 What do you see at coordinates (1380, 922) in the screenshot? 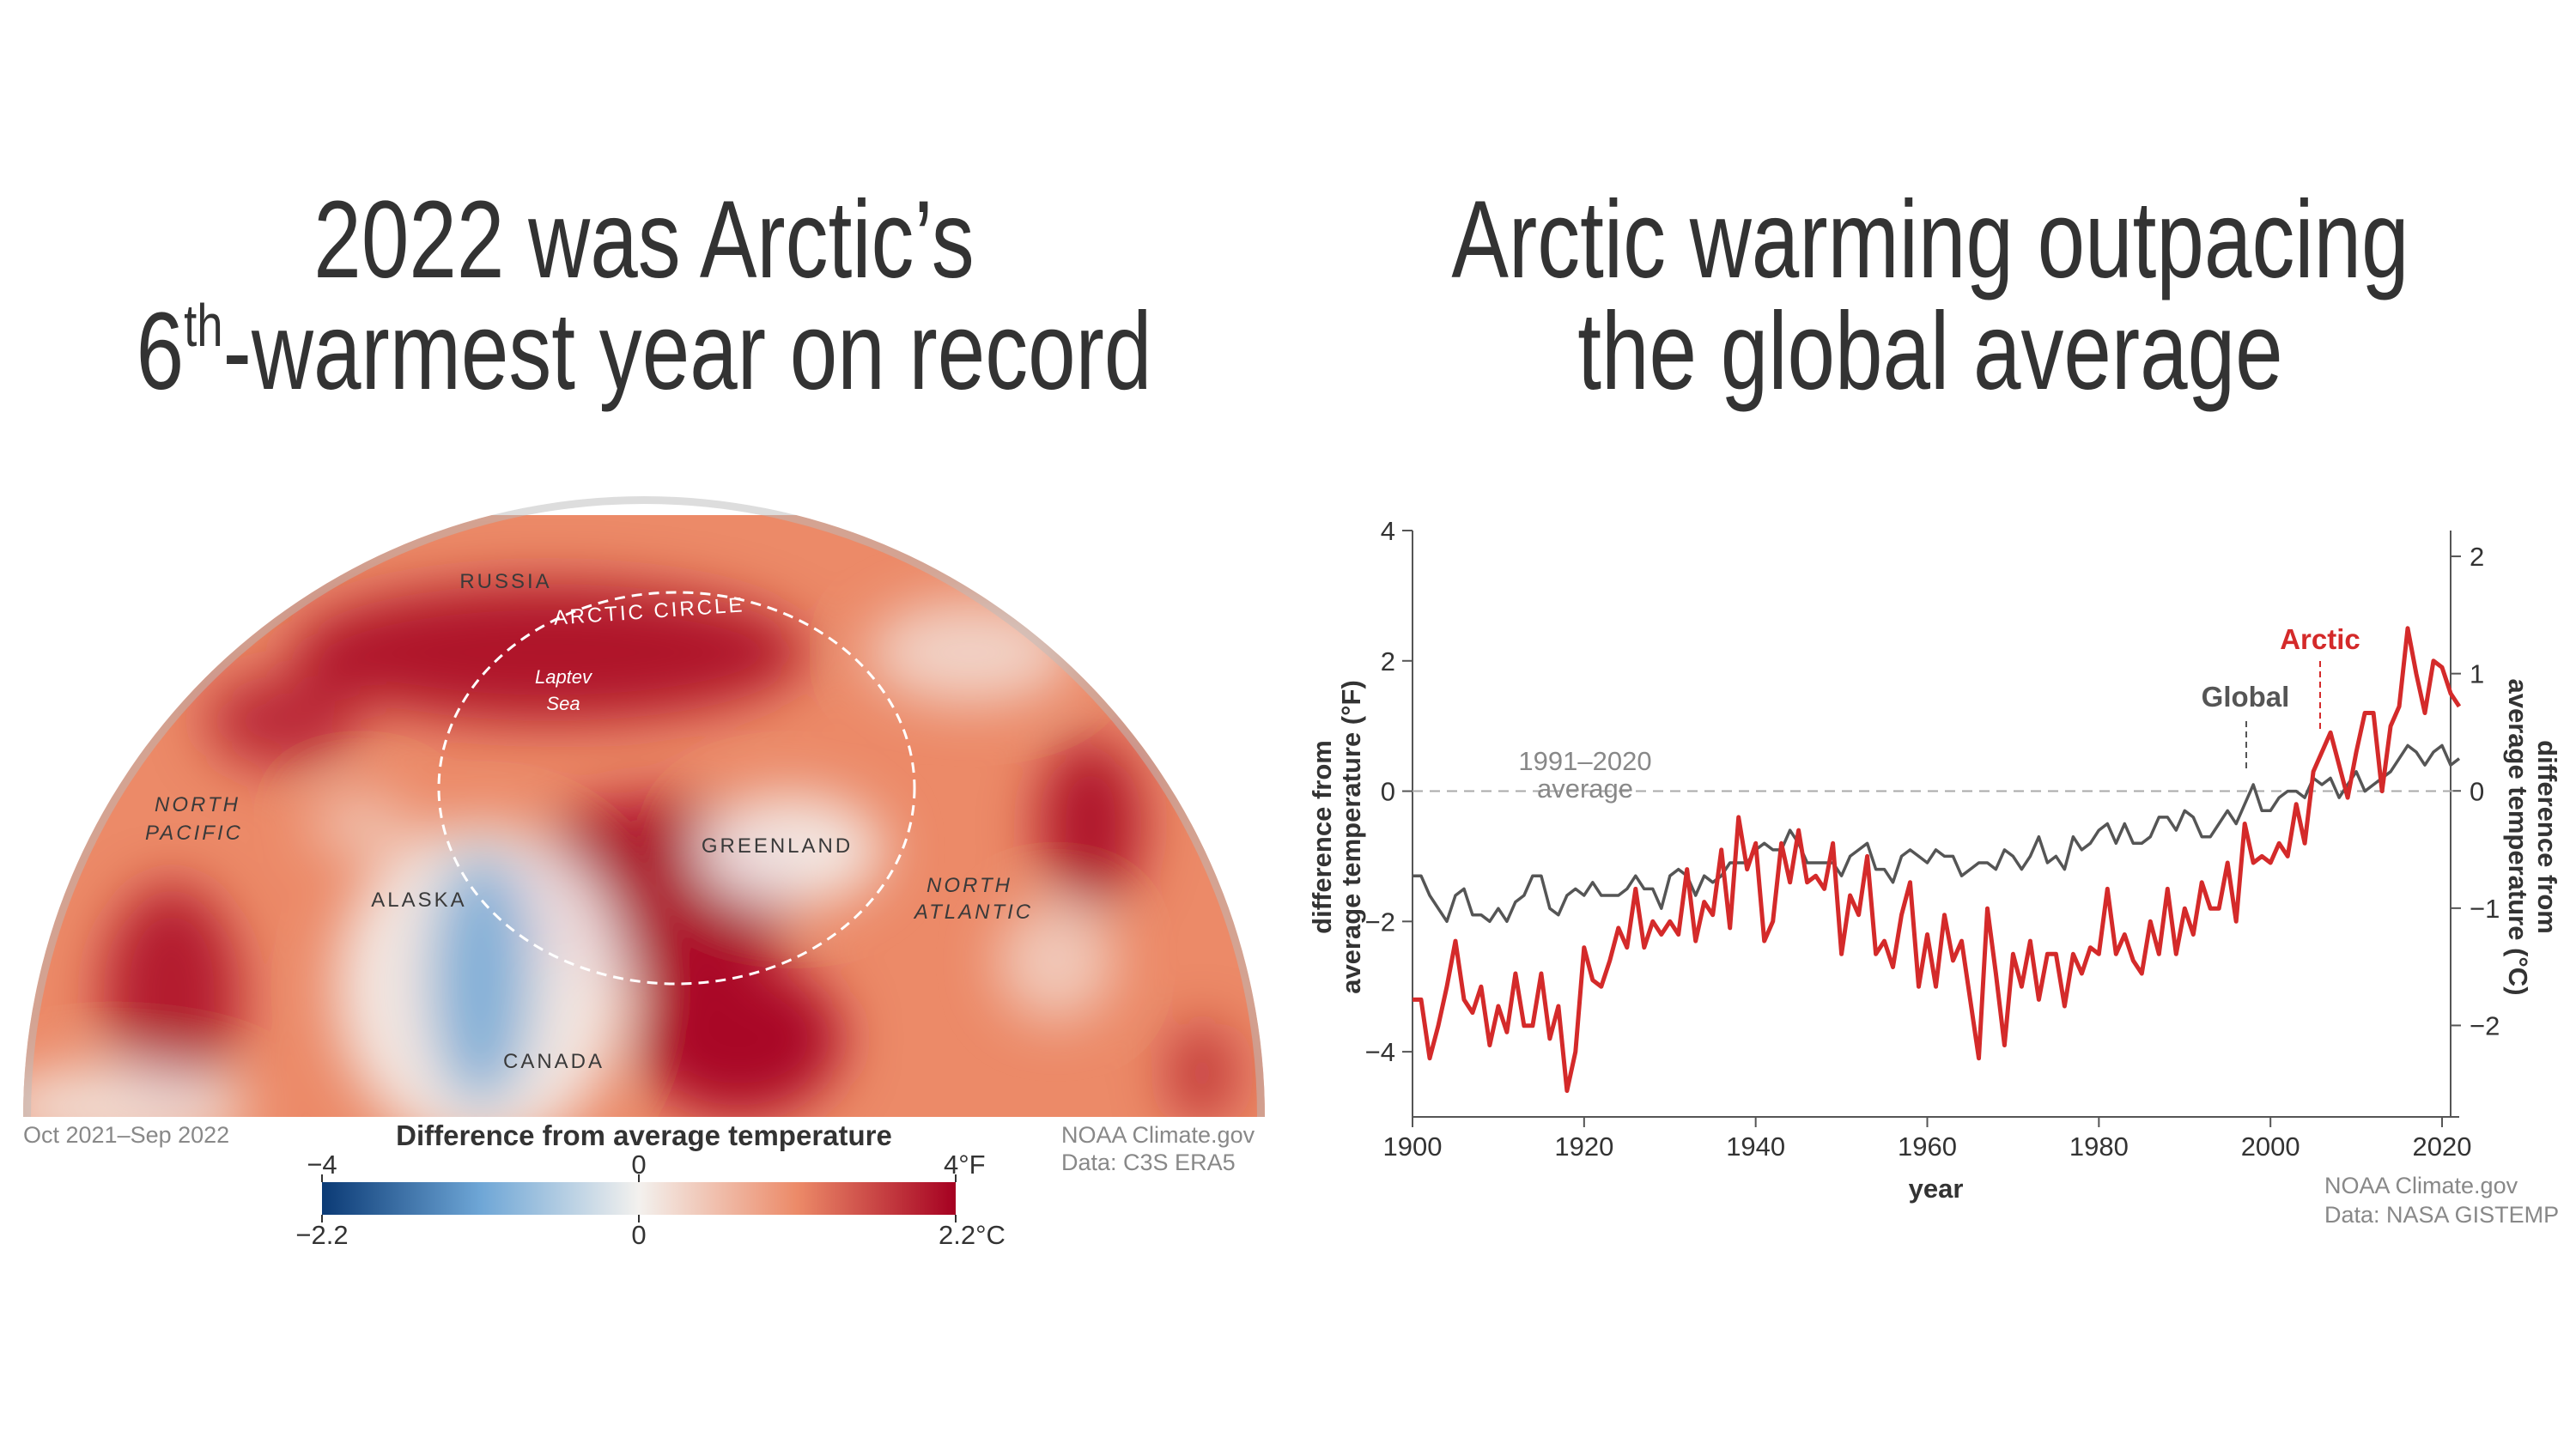
I see `y-tick-label: −2` at bounding box center [1380, 922].